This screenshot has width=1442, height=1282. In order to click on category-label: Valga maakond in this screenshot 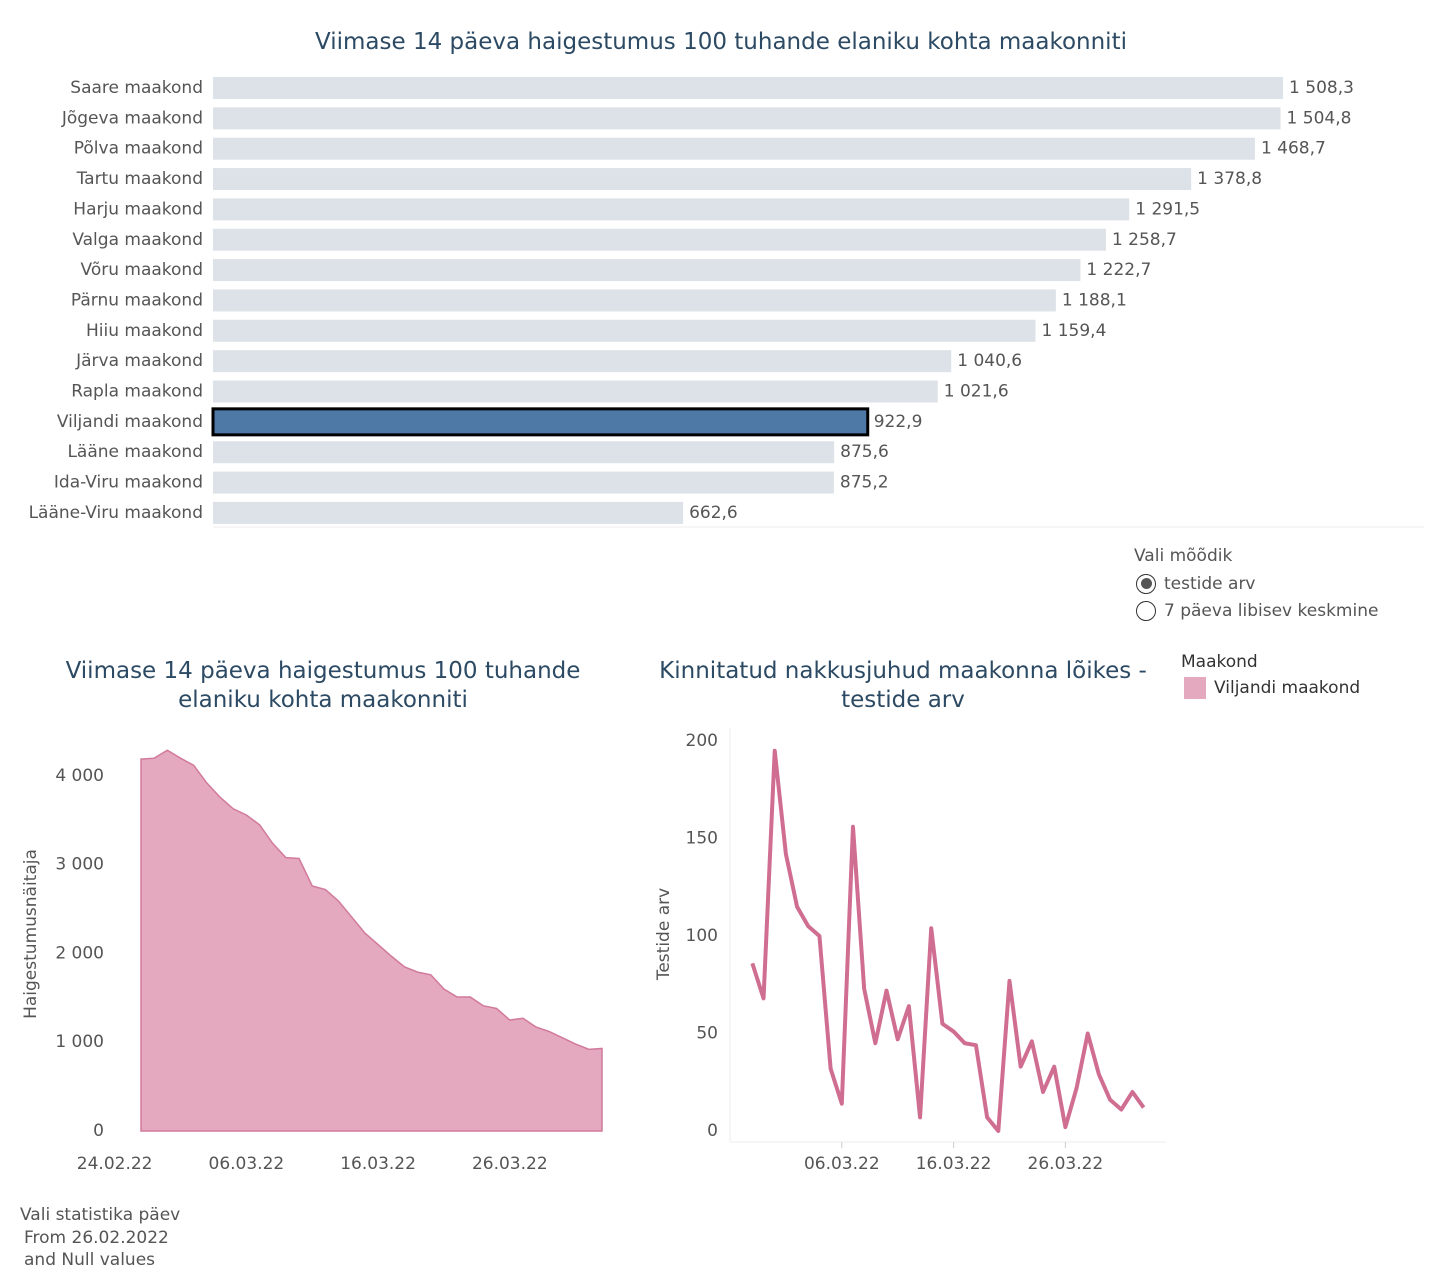, I will do `click(137, 240)`.